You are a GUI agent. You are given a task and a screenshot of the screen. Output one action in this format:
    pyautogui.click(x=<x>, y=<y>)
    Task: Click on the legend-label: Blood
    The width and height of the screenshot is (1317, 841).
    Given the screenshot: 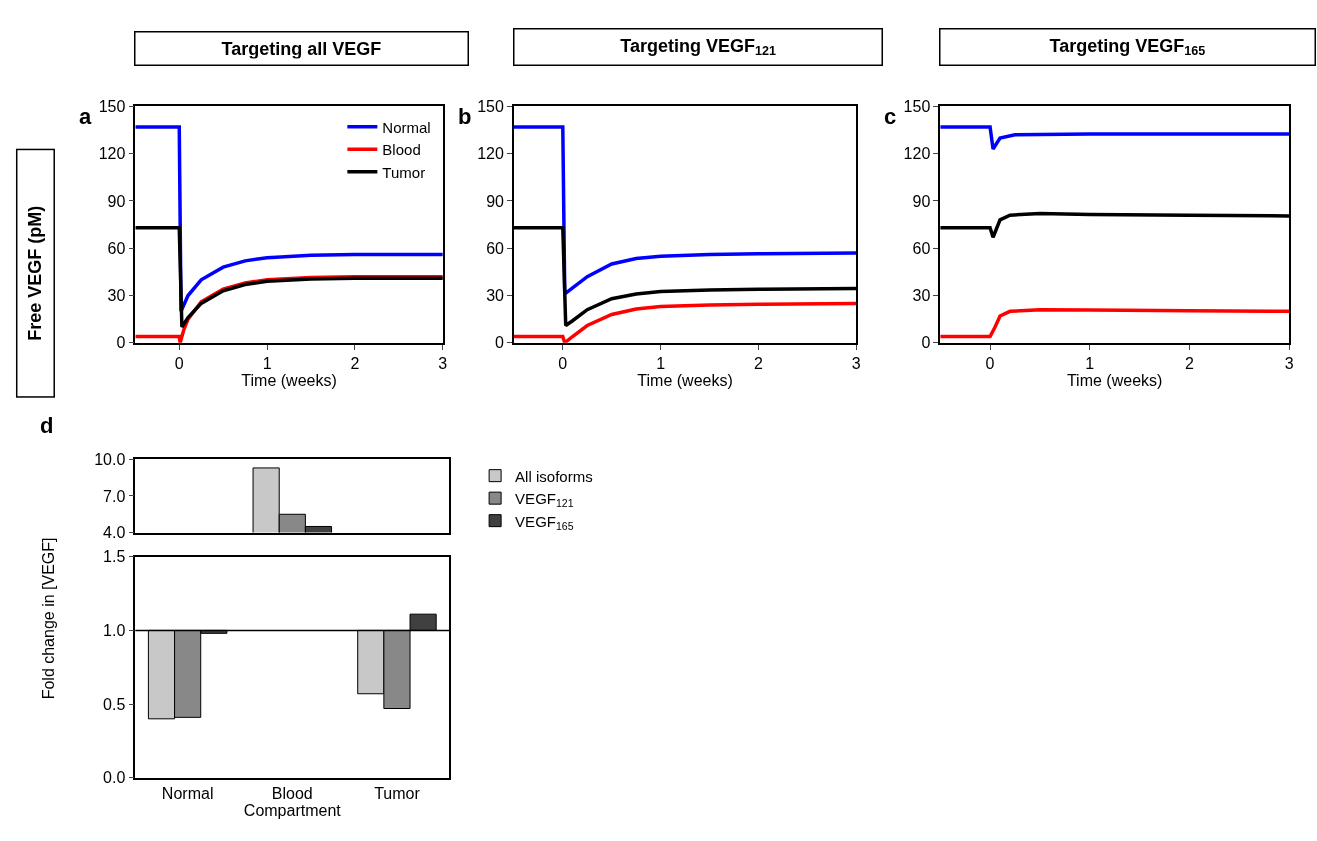 What is the action you would take?
    pyautogui.click(x=401, y=150)
    